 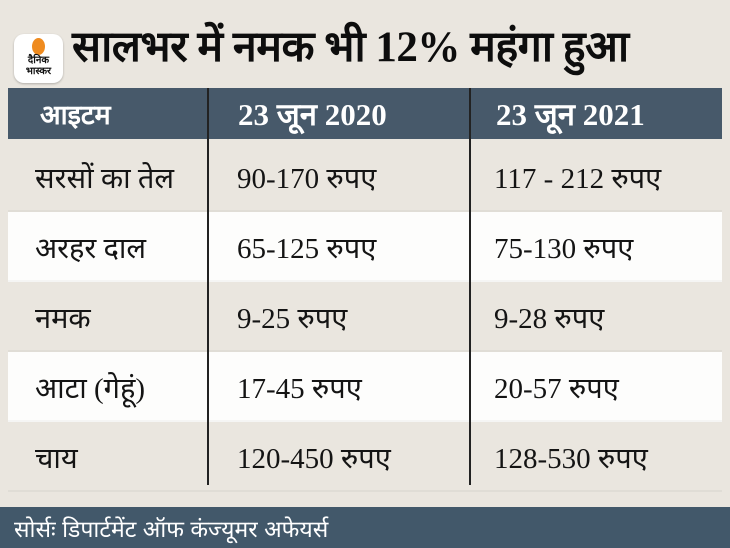 I want to click on table-row: सरसों का तेल 90-170 रुपए 117 - 212 रुपए, so click(x=365, y=177).